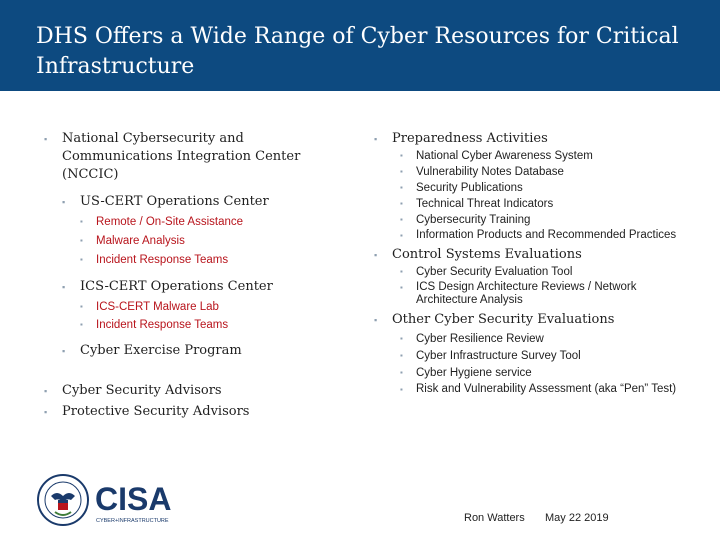 The height and width of the screenshot is (540, 720). I want to click on item-label: Cyber Security Evaluation Tool, so click(494, 272).